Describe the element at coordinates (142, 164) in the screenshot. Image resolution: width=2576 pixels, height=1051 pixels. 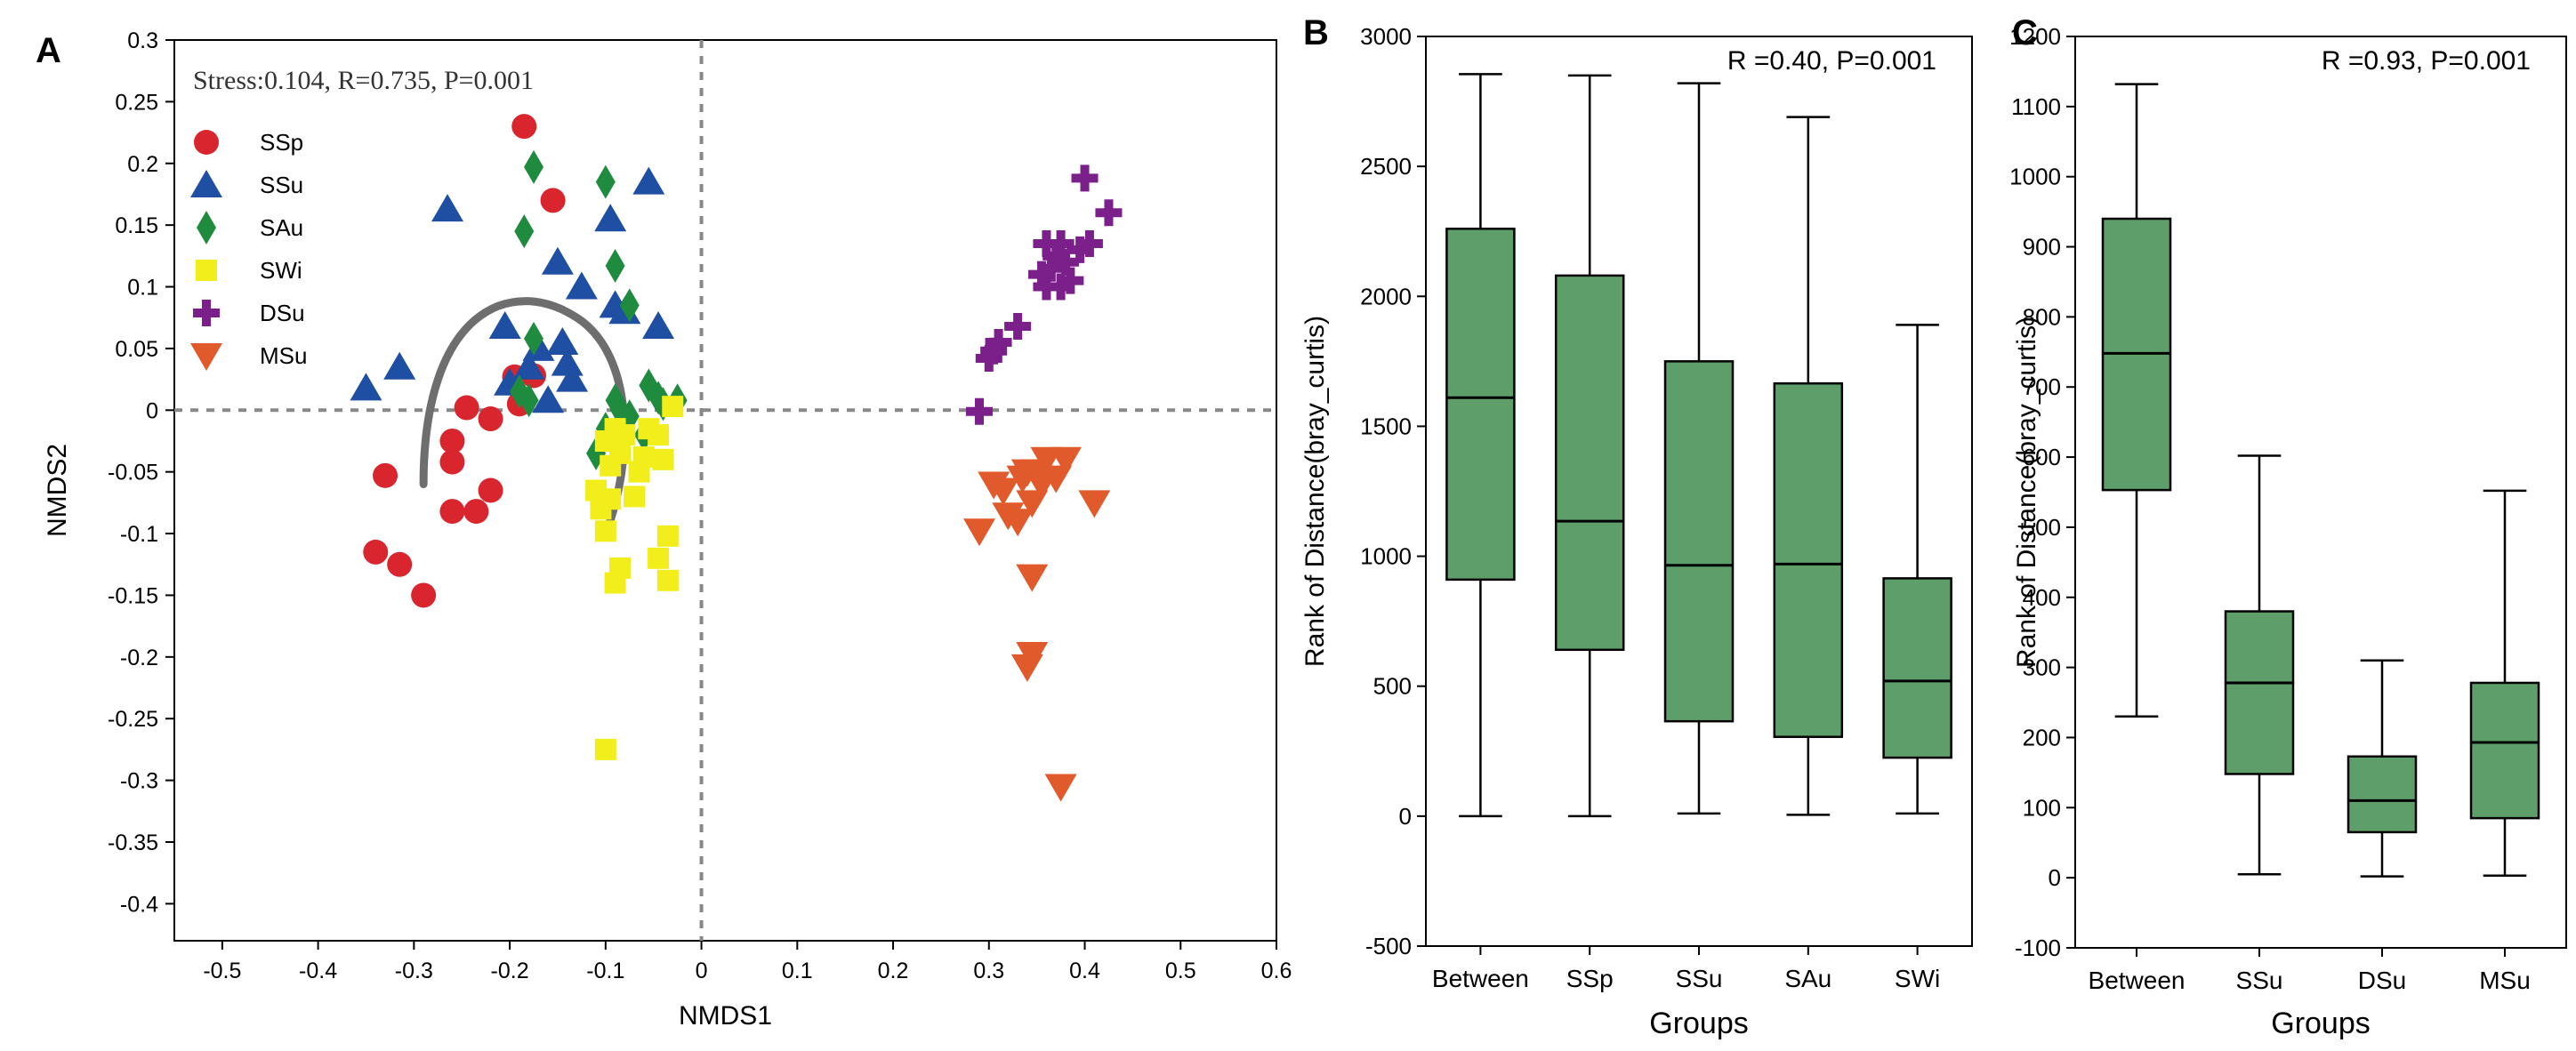
I see `y-tick-label-a: 0.2` at that location.